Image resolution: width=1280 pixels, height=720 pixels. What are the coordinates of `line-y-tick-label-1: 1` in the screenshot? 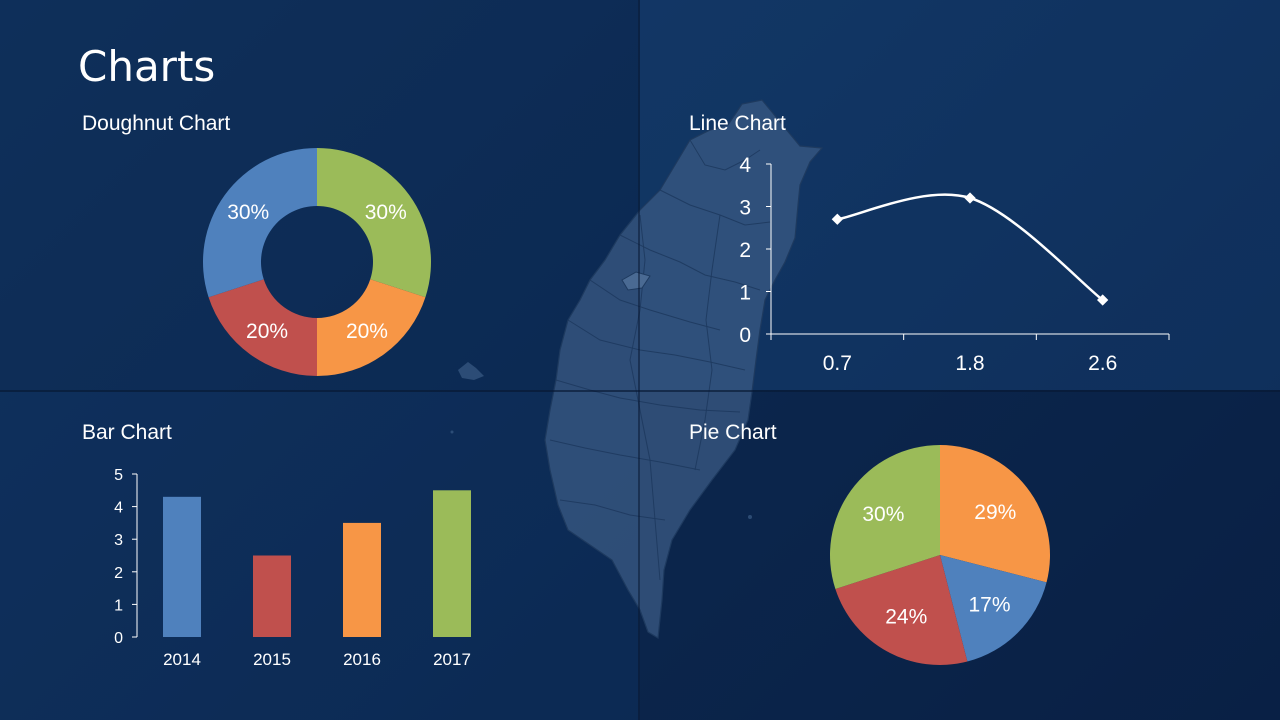 It's located at (745, 293).